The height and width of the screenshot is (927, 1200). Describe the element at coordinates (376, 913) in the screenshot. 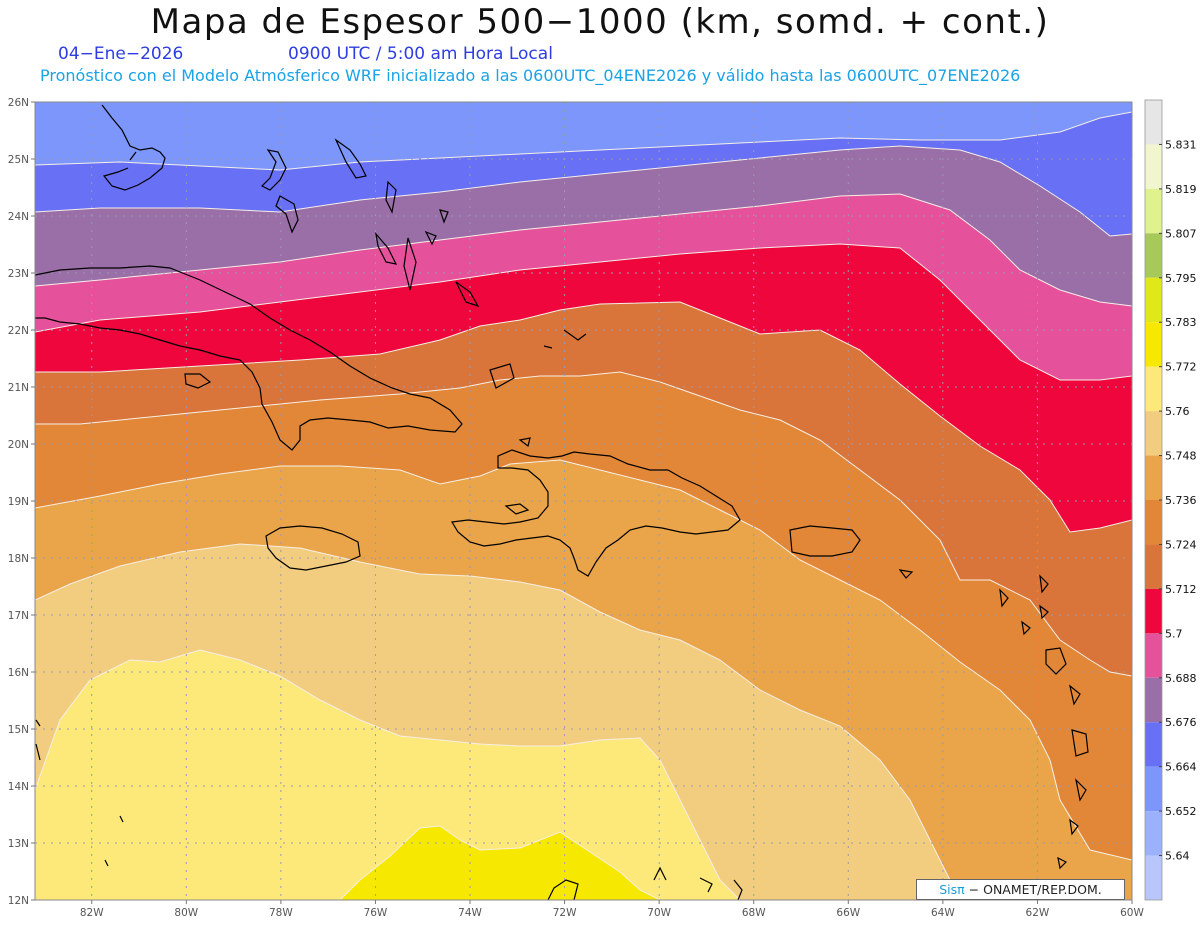

I see `lon-label: 76W` at that location.